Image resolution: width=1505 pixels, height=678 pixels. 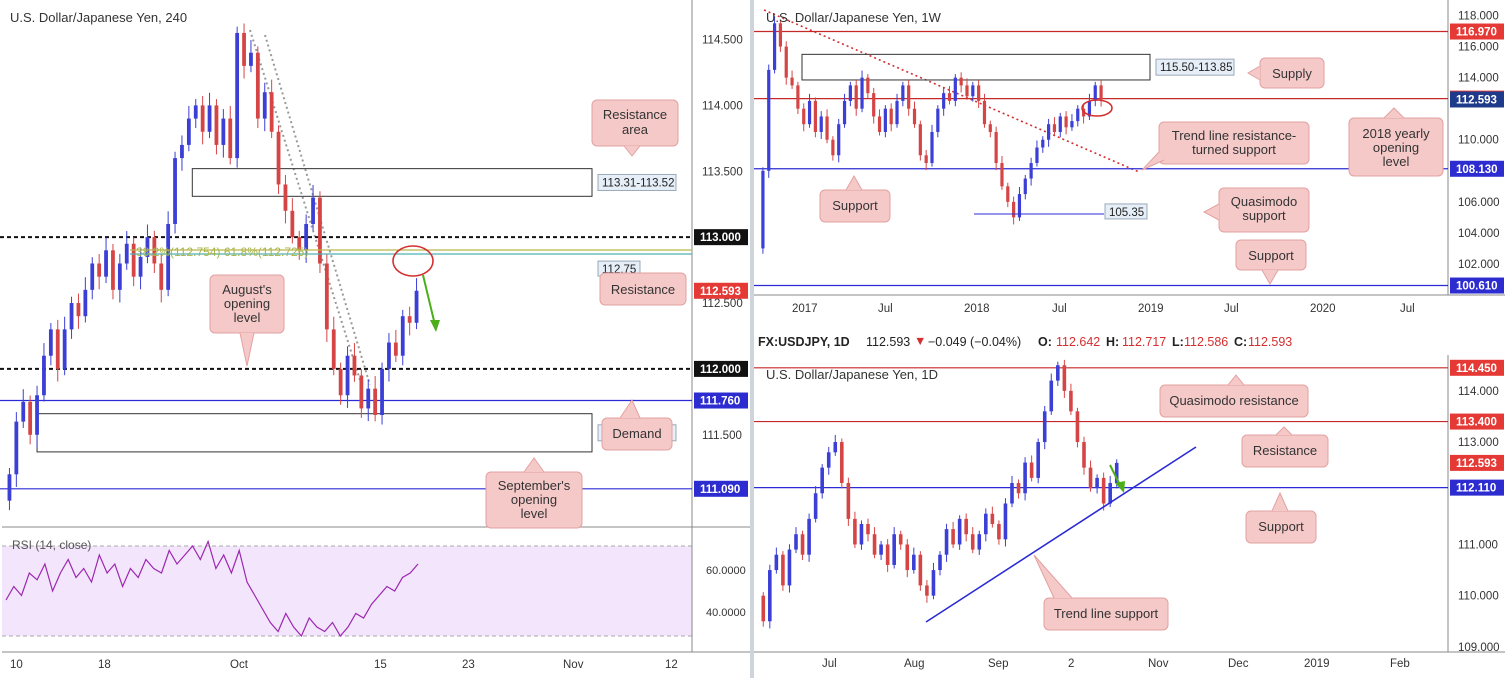 I want to click on svg-text: Supply, so click(x=1292, y=73).